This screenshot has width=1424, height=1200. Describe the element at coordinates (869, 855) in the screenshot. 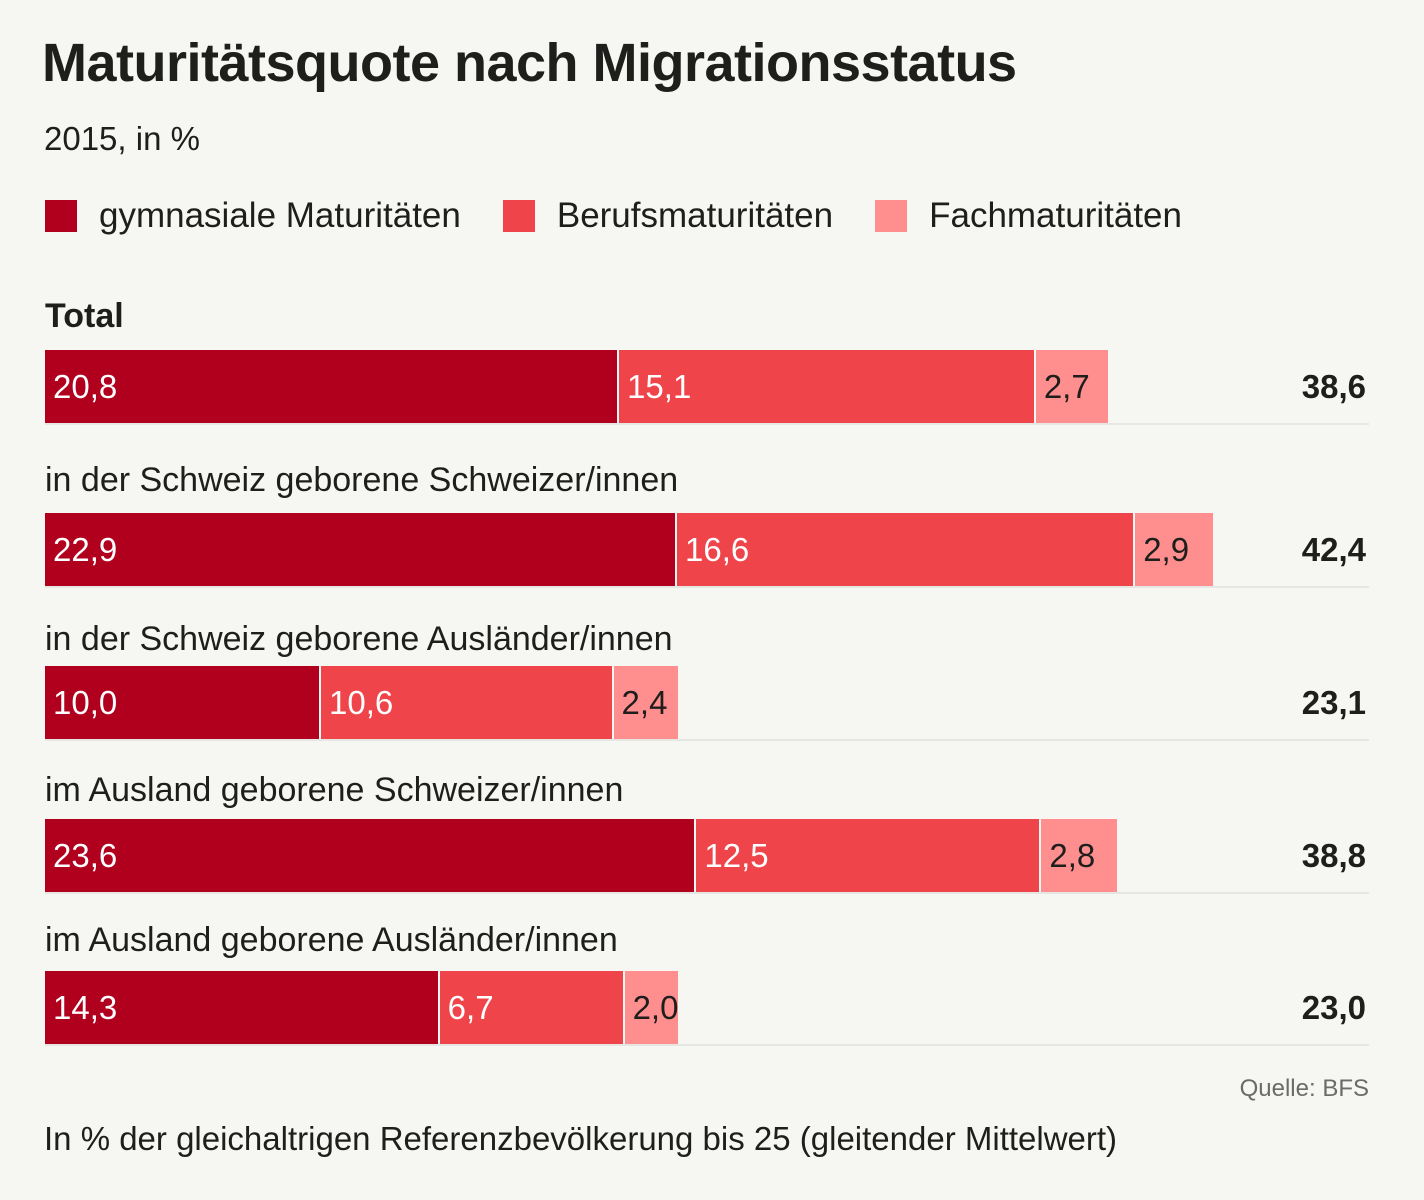

I see `bar-segment: 12,5` at that location.